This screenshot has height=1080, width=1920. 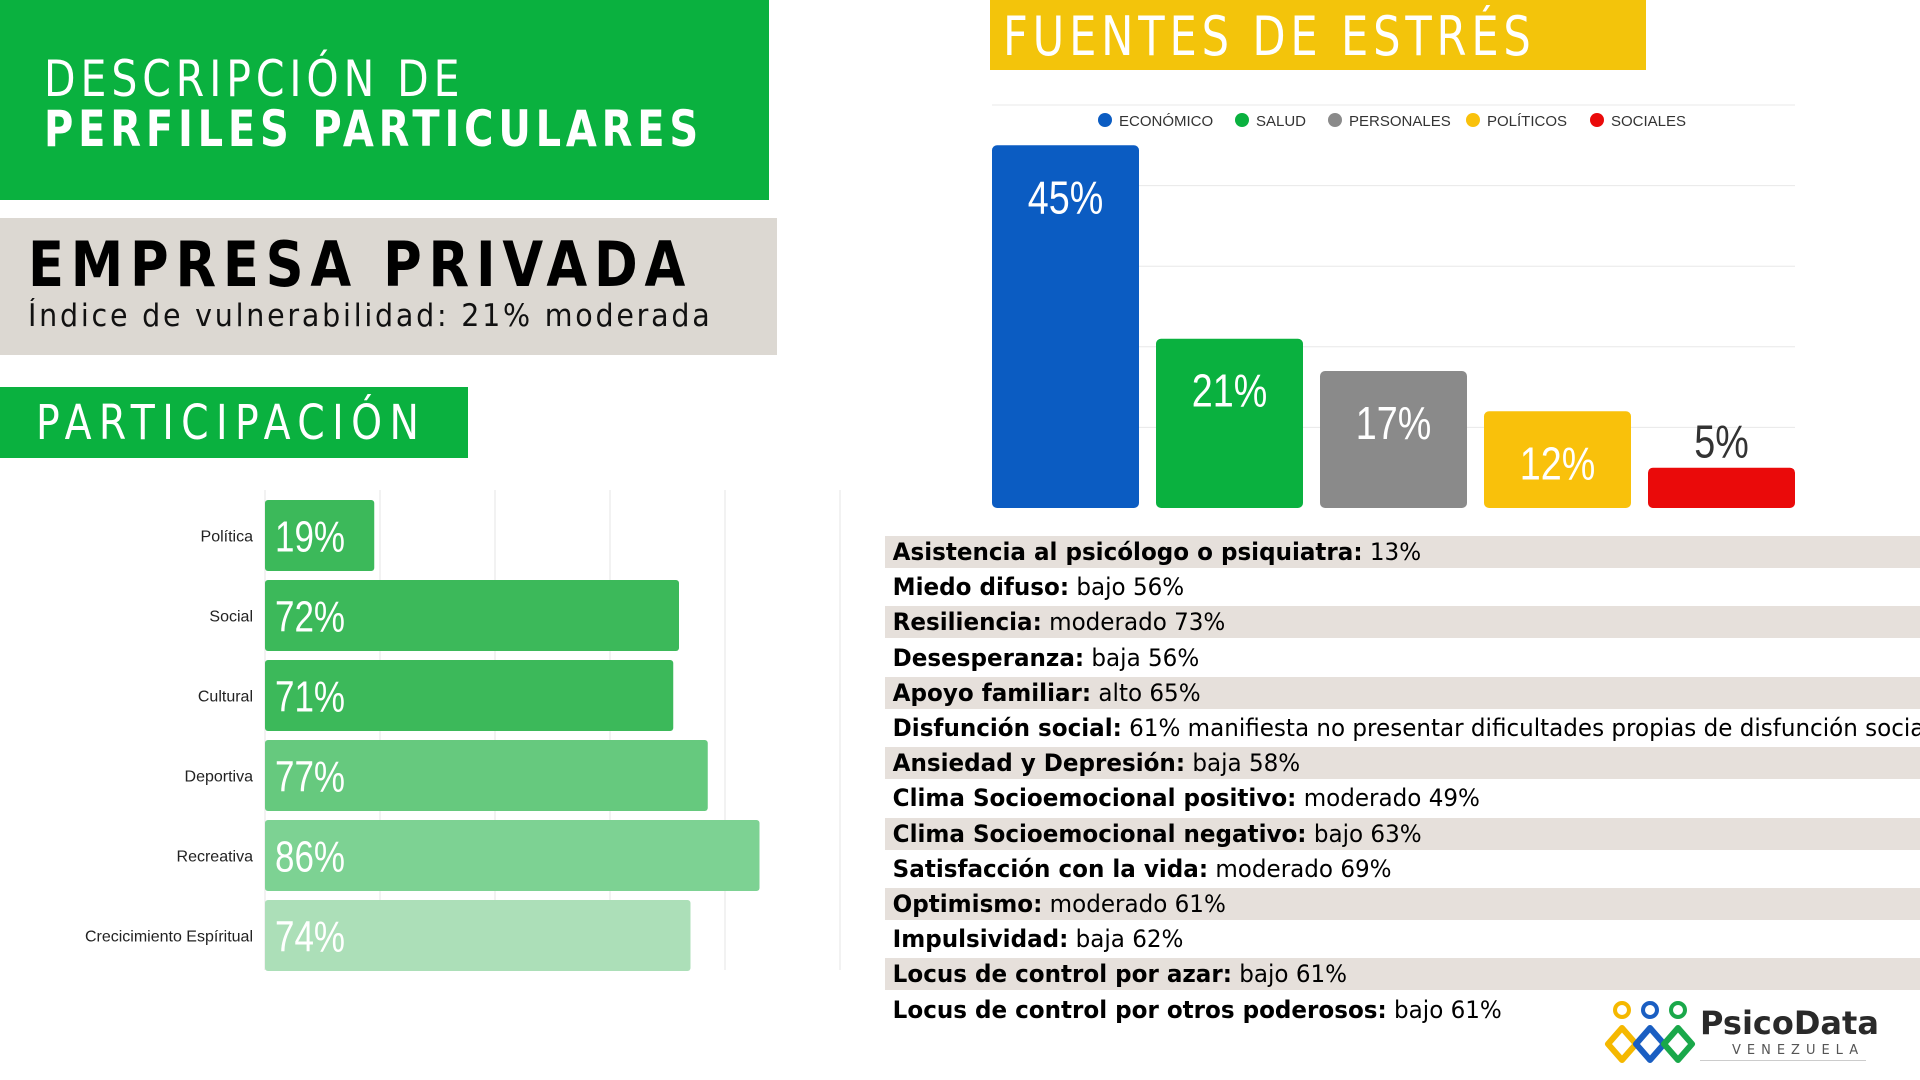 I want to click on participacion-category-label: Social, so click(x=231, y=617).